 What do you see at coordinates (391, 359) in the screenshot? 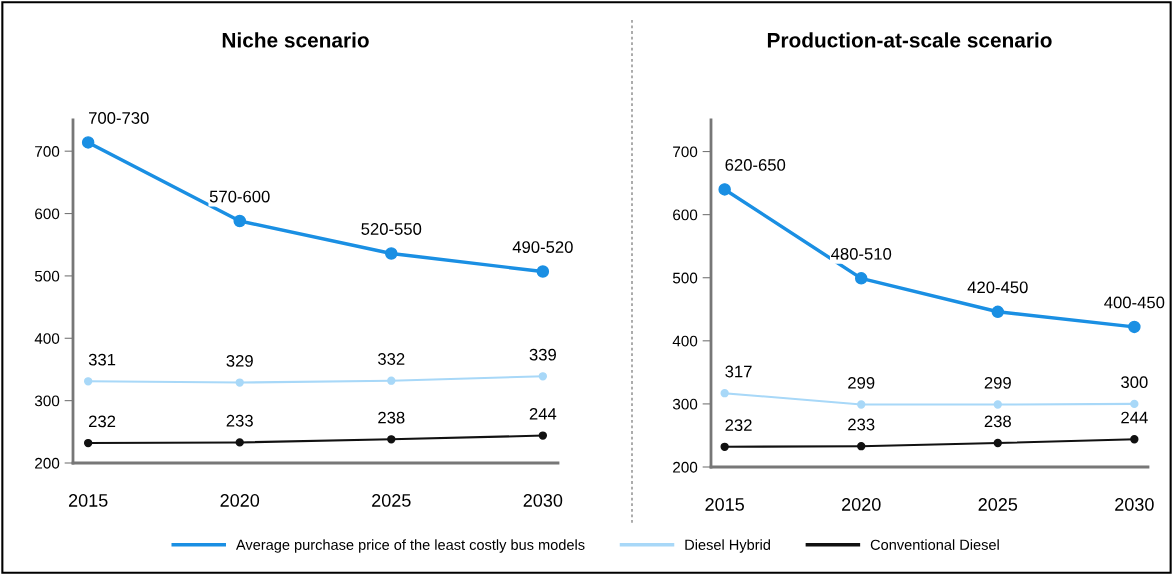
I see `data-label: 332` at bounding box center [391, 359].